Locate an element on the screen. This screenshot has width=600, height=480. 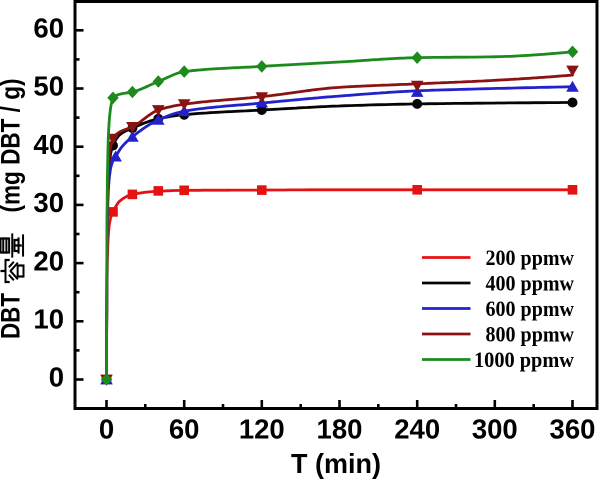
svg-text: 50 is located at coordinates (48, 86).